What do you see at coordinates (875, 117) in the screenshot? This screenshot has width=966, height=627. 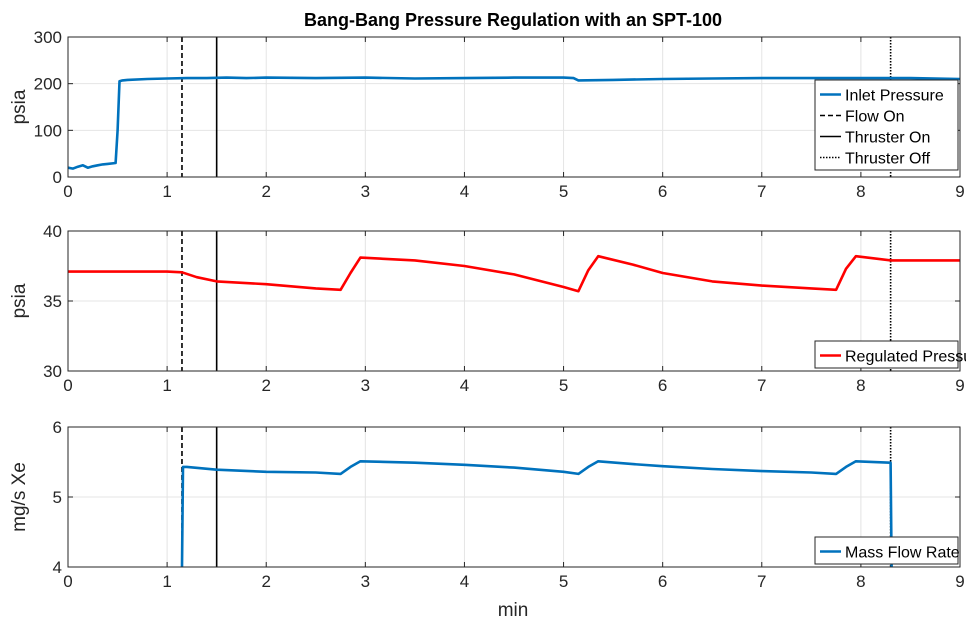 I see `legend-label: Flow On` at bounding box center [875, 117].